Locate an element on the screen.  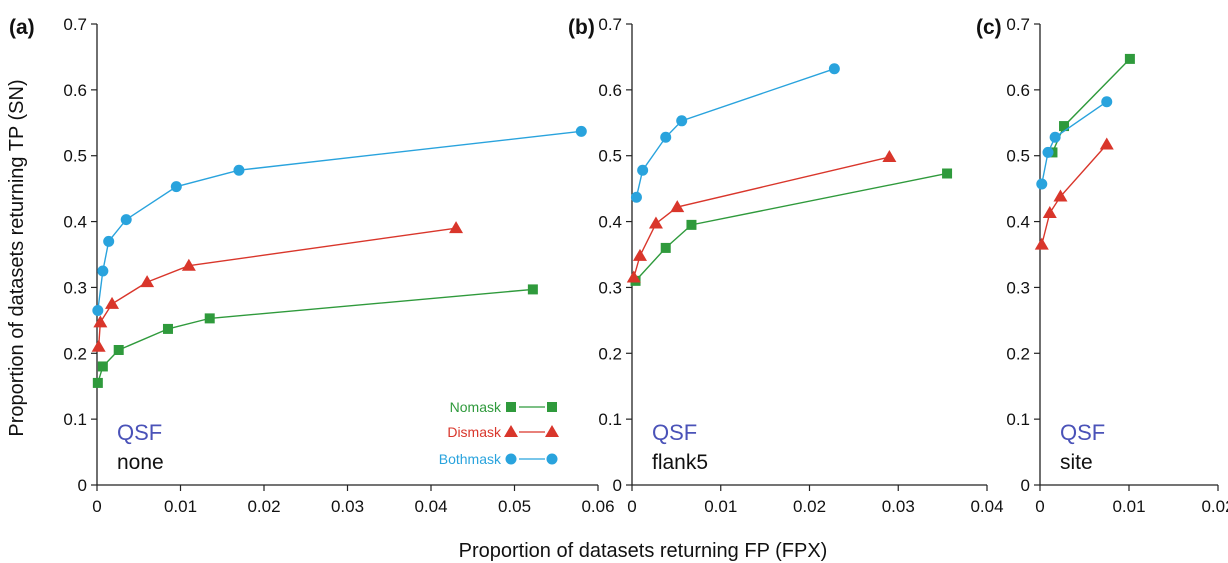
legend-marker-circle is located at coordinates (511, 459).